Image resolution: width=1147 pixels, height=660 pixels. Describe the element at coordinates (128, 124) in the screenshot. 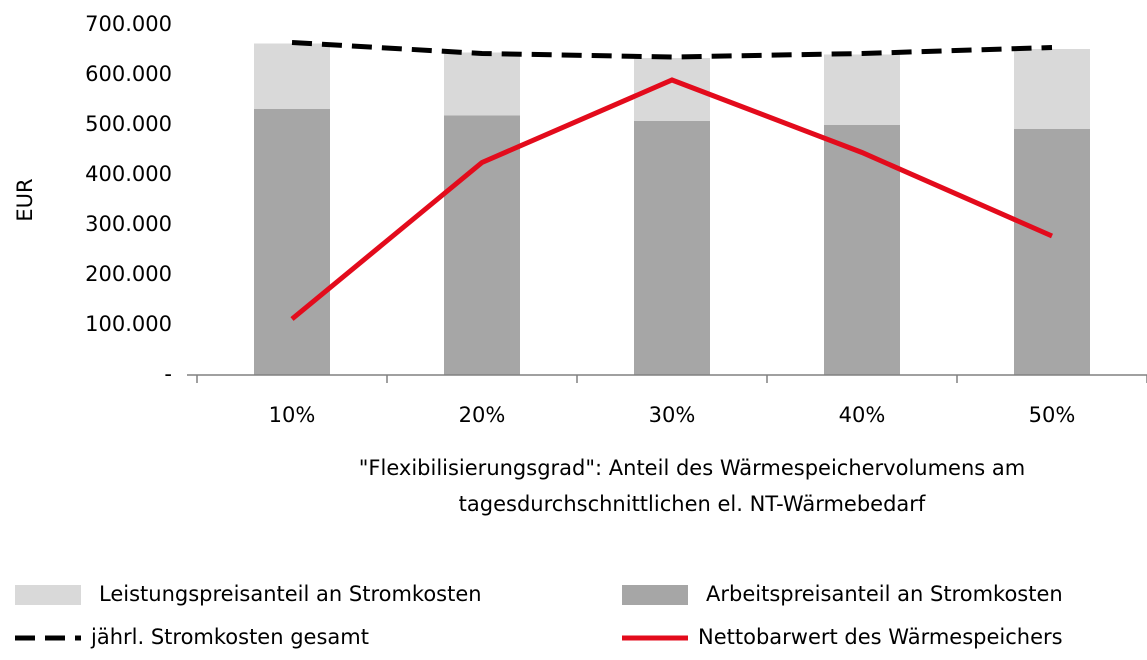

I see `y-tick-label: 500.000` at that location.